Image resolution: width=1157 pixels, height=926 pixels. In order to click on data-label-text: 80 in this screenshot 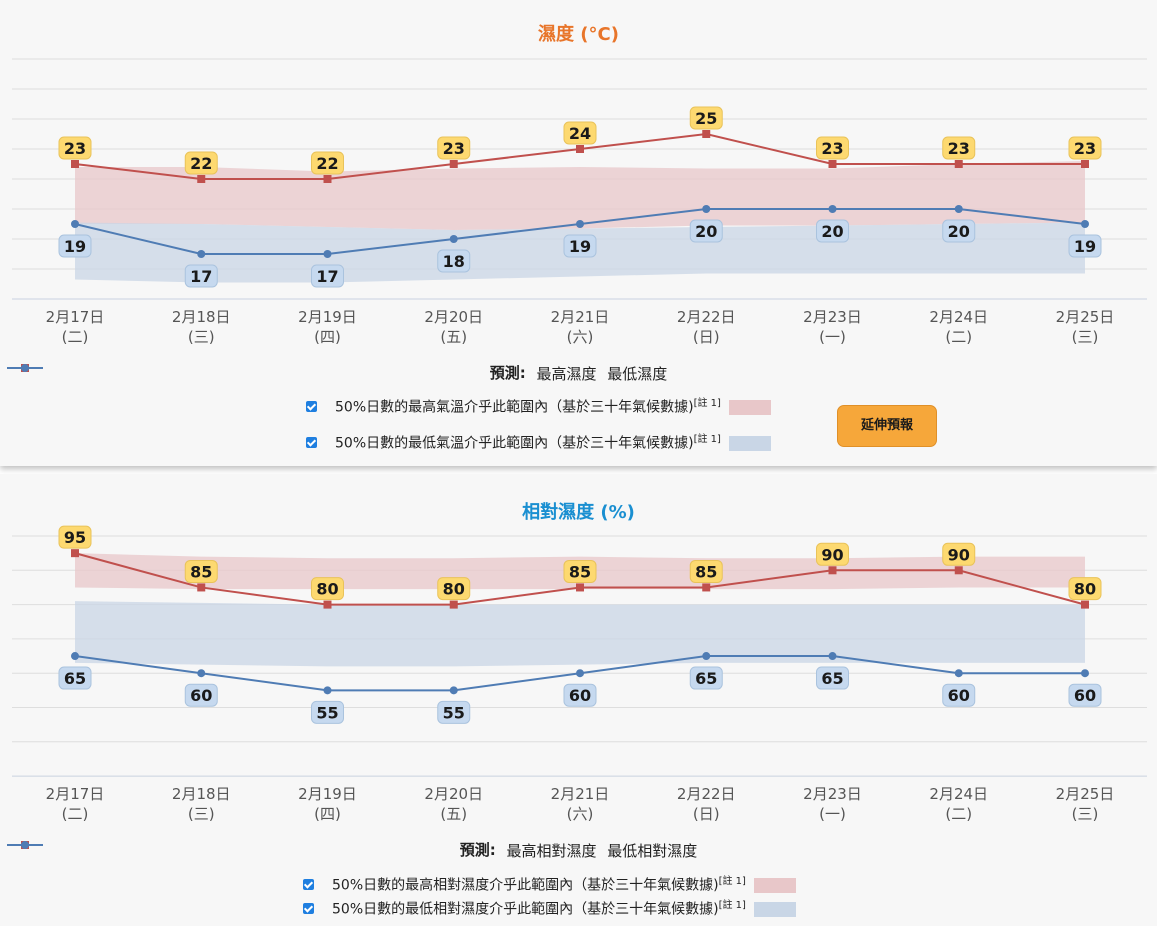, I will do `click(1085, 589)`.